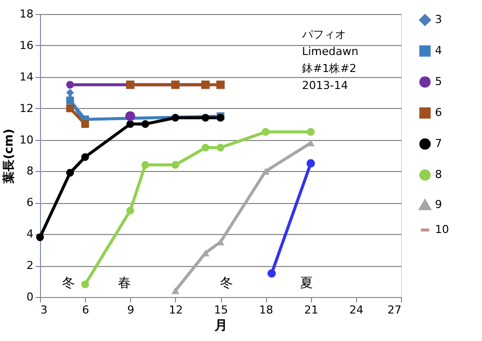 This screenshot has height=341, width=482. Describe the element at coordinates (325, 85) in the screenshot. I see `annotation: 2013-14` at that location.